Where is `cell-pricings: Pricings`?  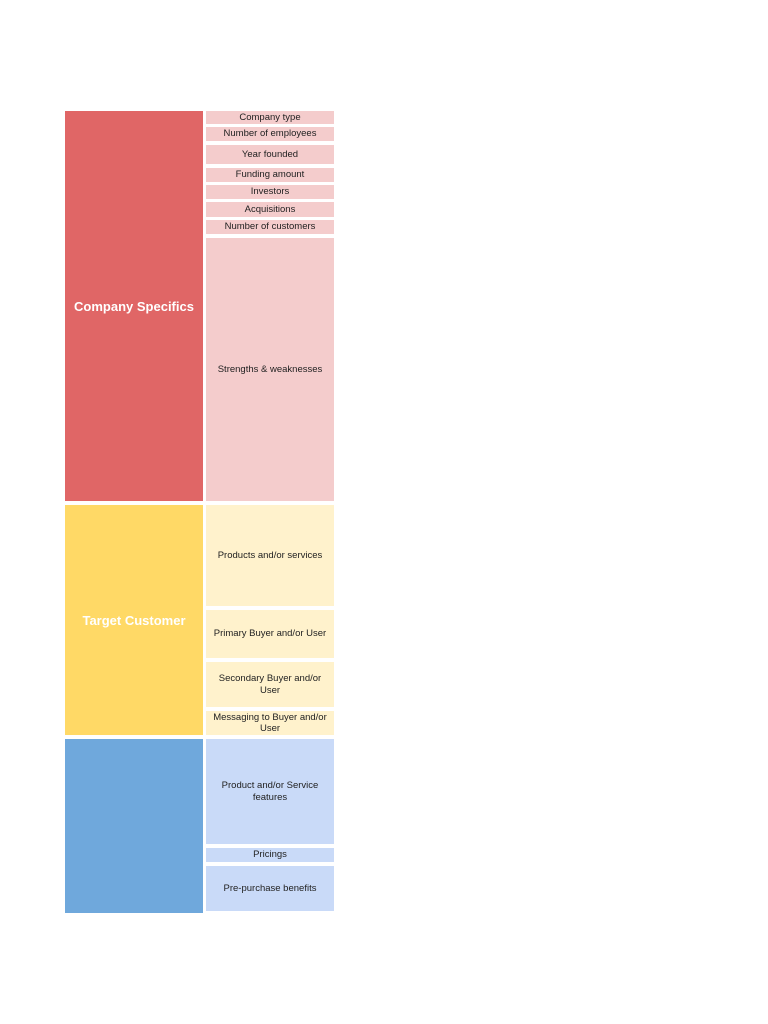 cell-pricings: Pricings is located at coordinates (270, 855).